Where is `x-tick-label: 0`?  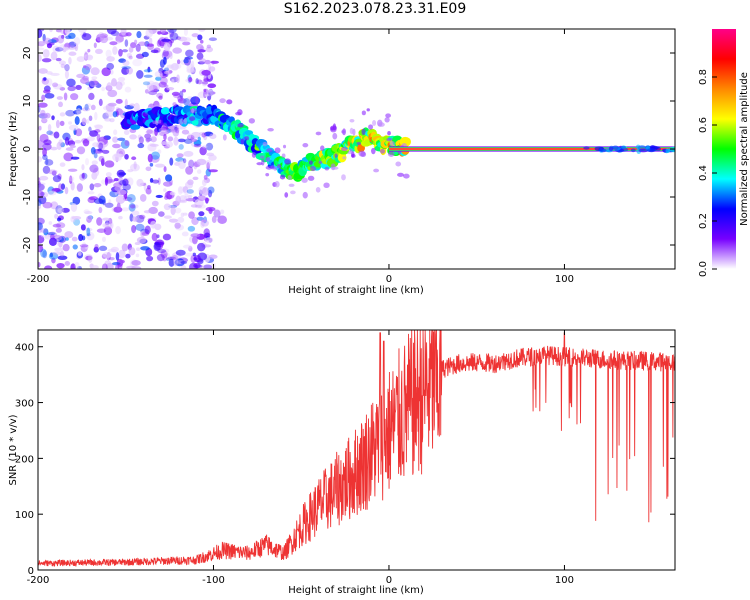
x-tick-label: 0 is located at coordinates (389, 279).